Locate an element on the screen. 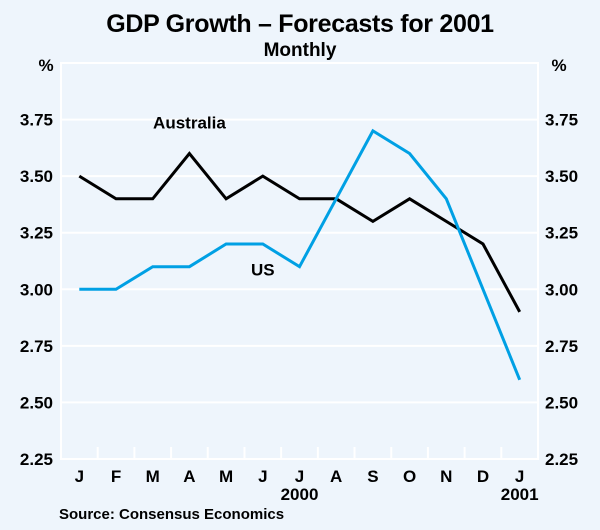 The image size is (600, 530). x-tick-label: D is located at coordinates (483, 476).